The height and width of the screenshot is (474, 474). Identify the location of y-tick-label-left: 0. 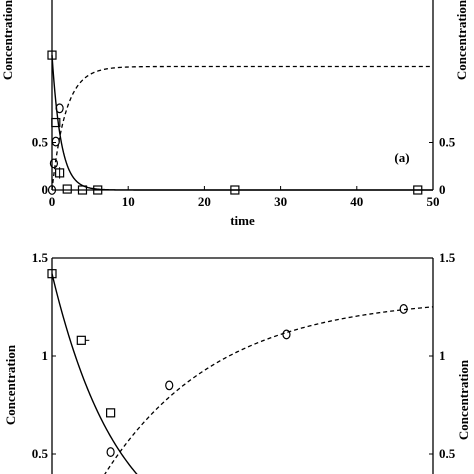
(45, 189).